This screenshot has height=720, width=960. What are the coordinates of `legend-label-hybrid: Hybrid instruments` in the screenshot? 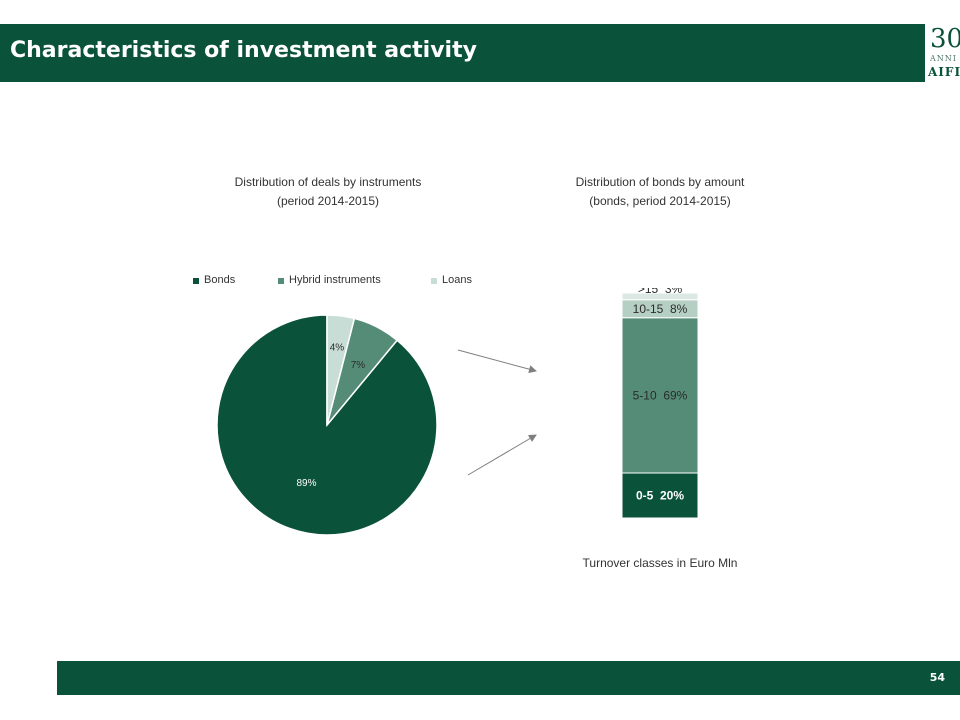 It's located at (335, 280).